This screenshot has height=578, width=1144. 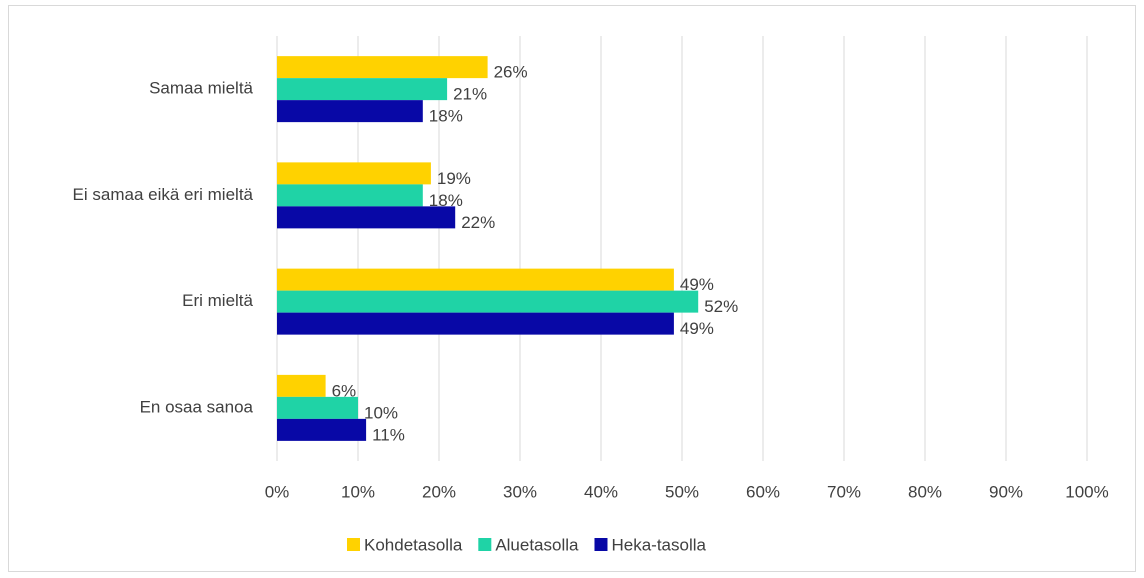 What do you see at coordinates (537, 544) in the screenshot?
I see `legend-label: Aluetasolla` at bounding box center [537, 544].